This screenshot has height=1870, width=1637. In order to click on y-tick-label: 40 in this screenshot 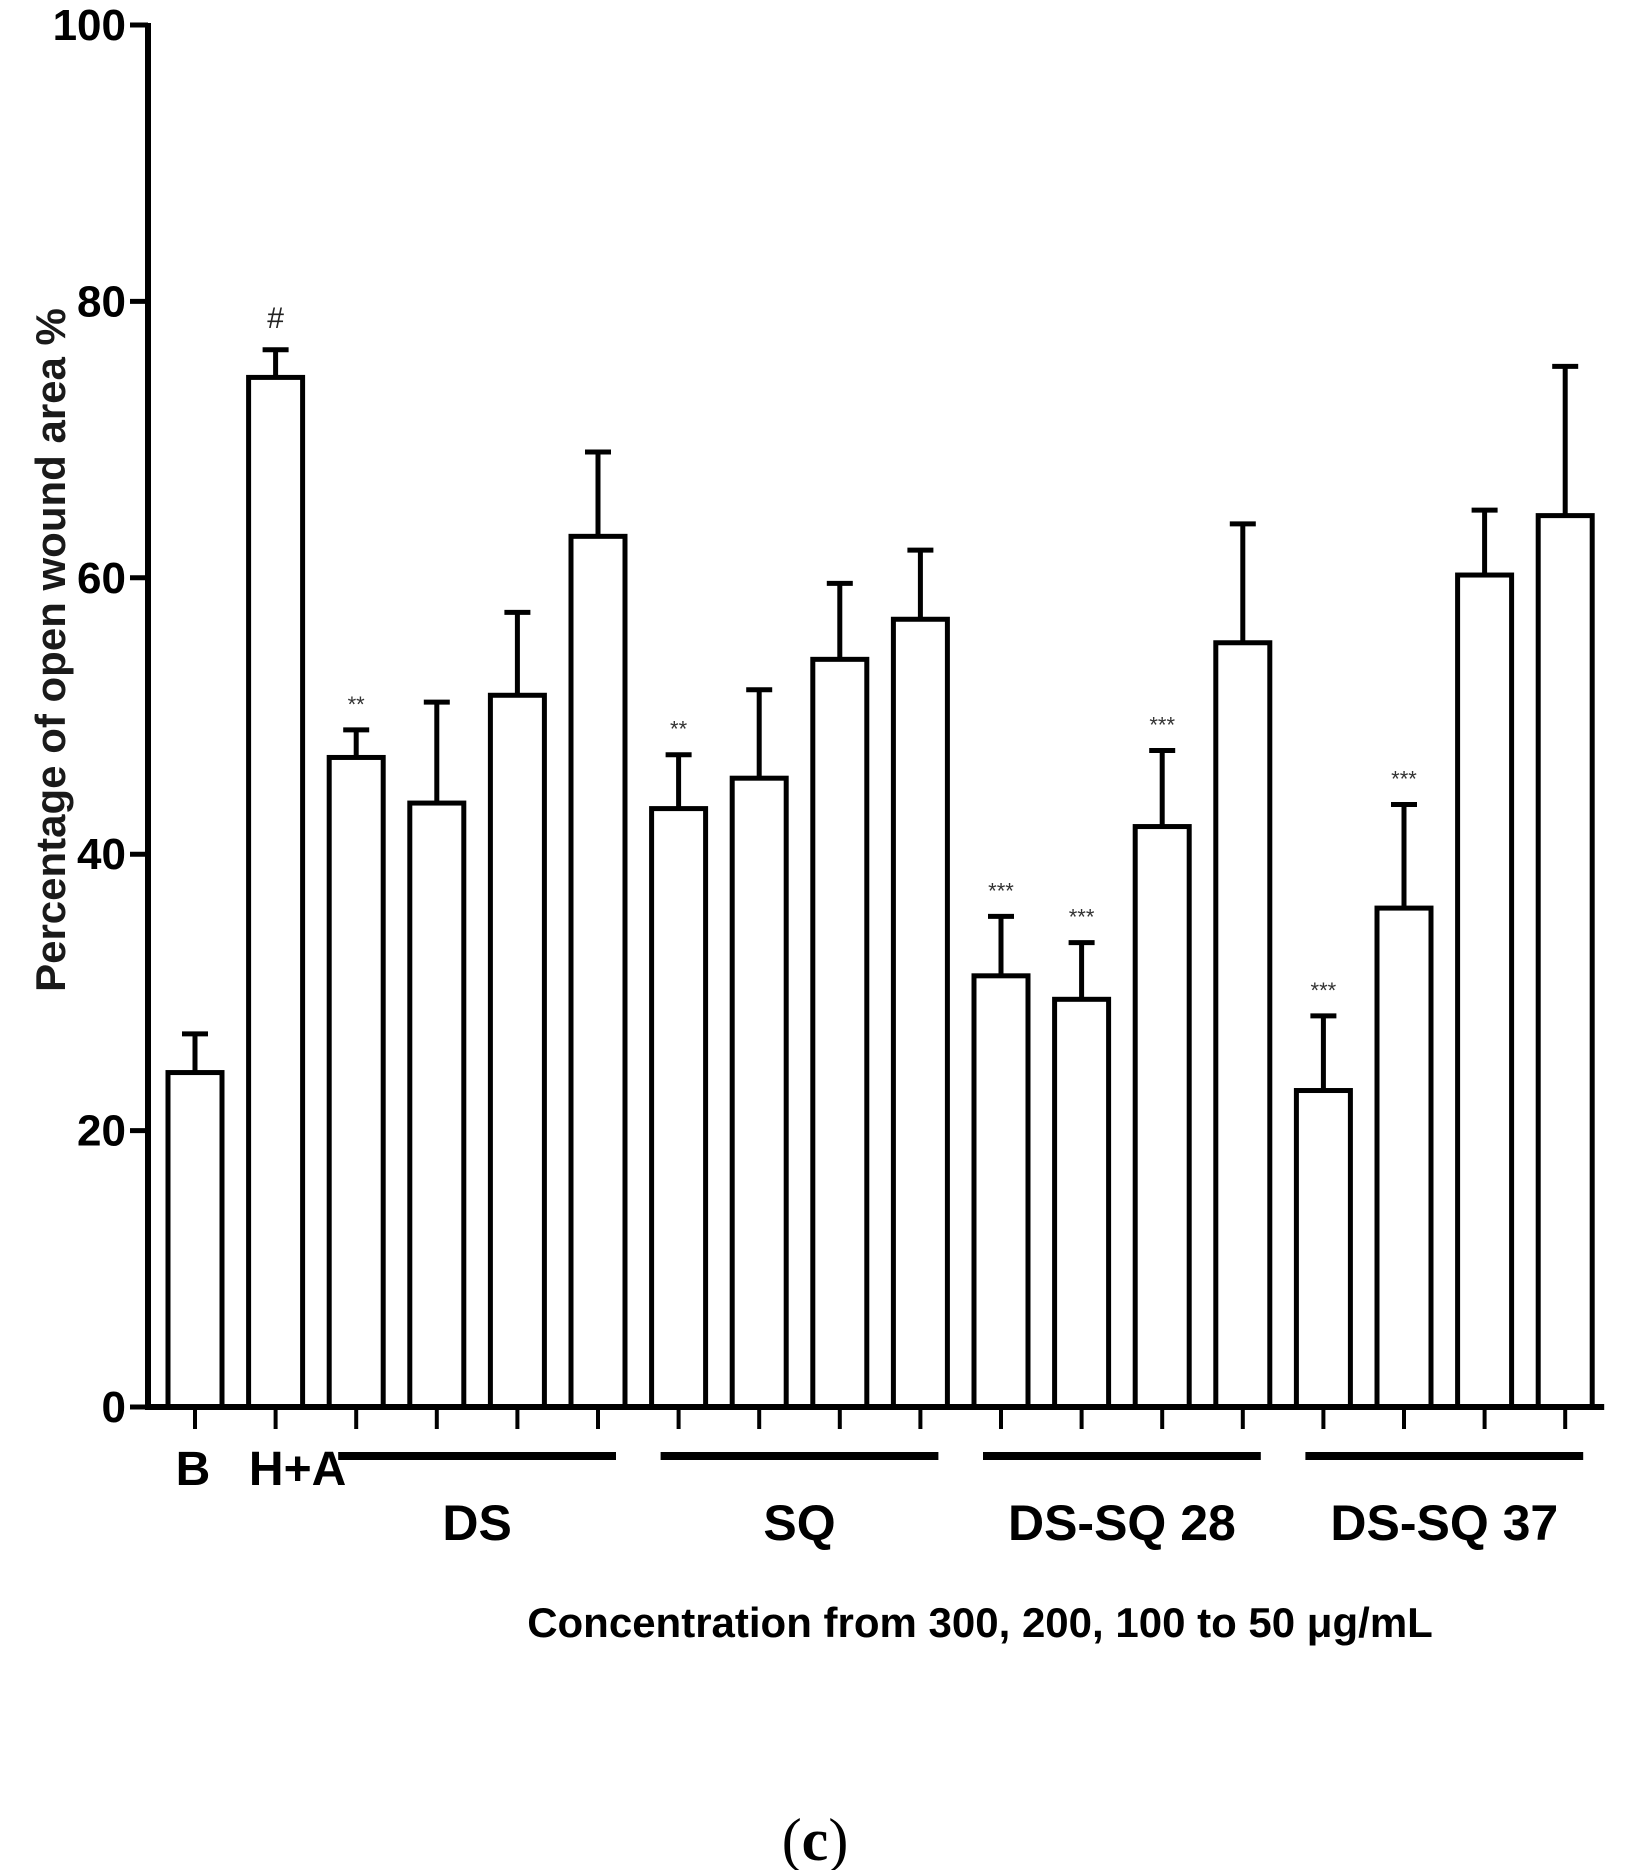, I will do `click(101, 854)`.